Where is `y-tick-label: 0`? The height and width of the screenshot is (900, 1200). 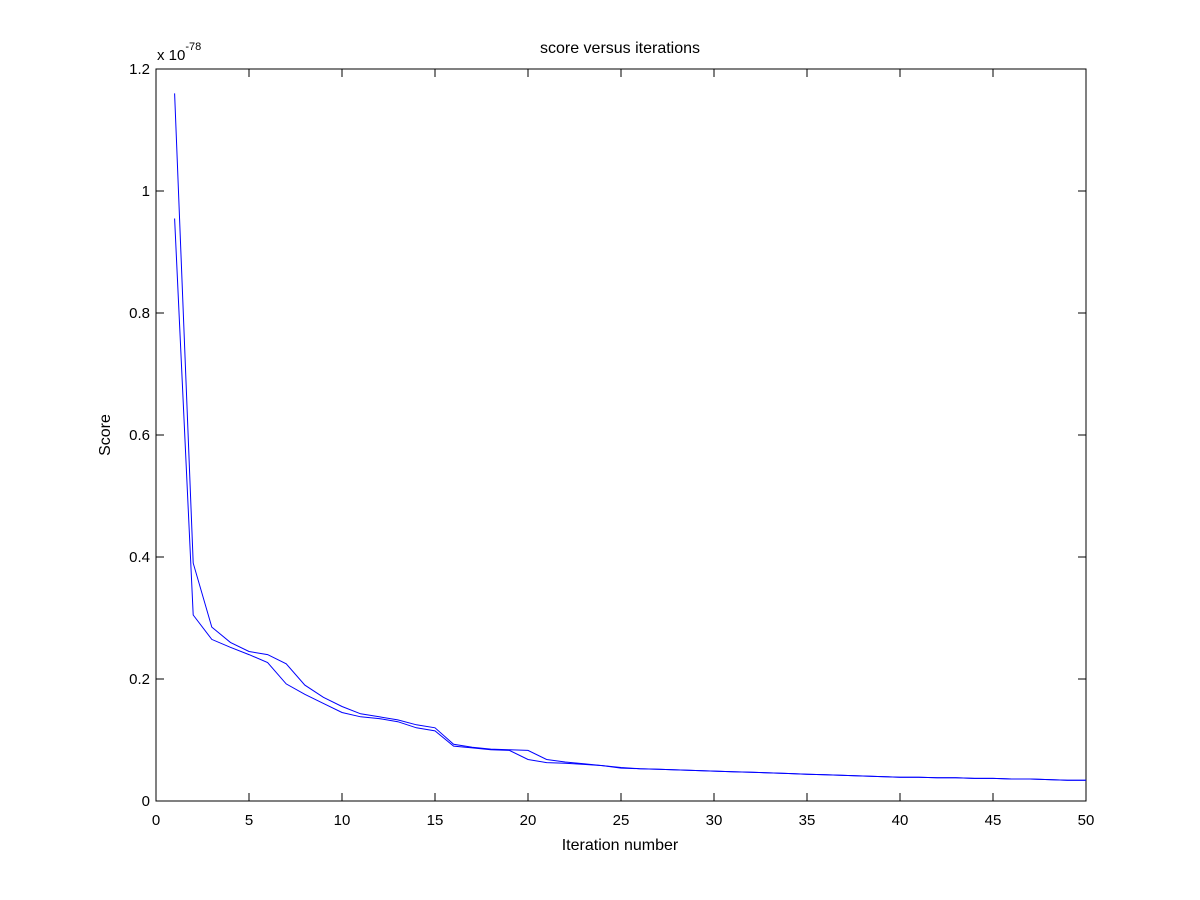 y-tick-label: 0 is located at coordinates (146, 801).